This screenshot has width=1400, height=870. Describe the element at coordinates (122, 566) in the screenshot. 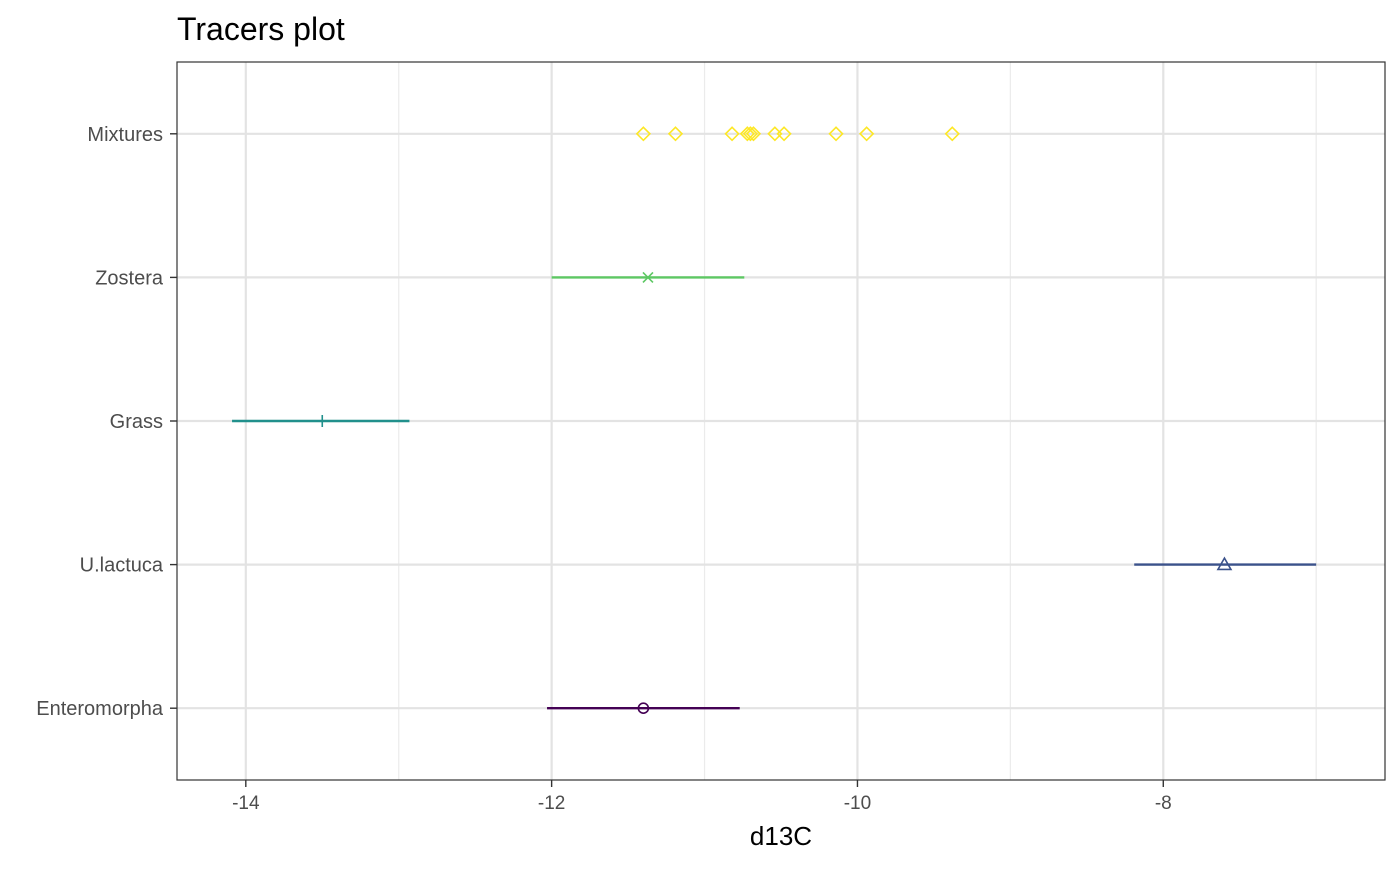

I see `y-tick-label-u-lactuca: U.lactuca` at that location.